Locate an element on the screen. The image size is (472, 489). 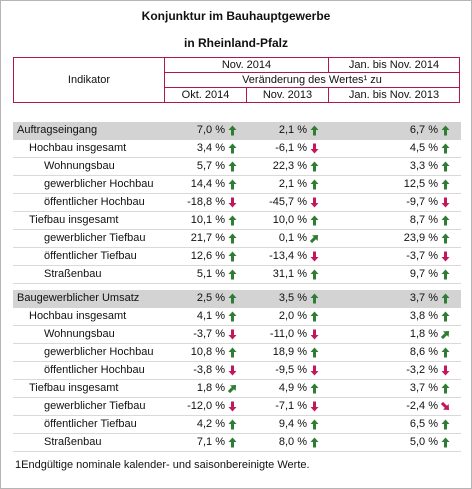
cell-value: 4,5 % is located at coordinates (423, 148).